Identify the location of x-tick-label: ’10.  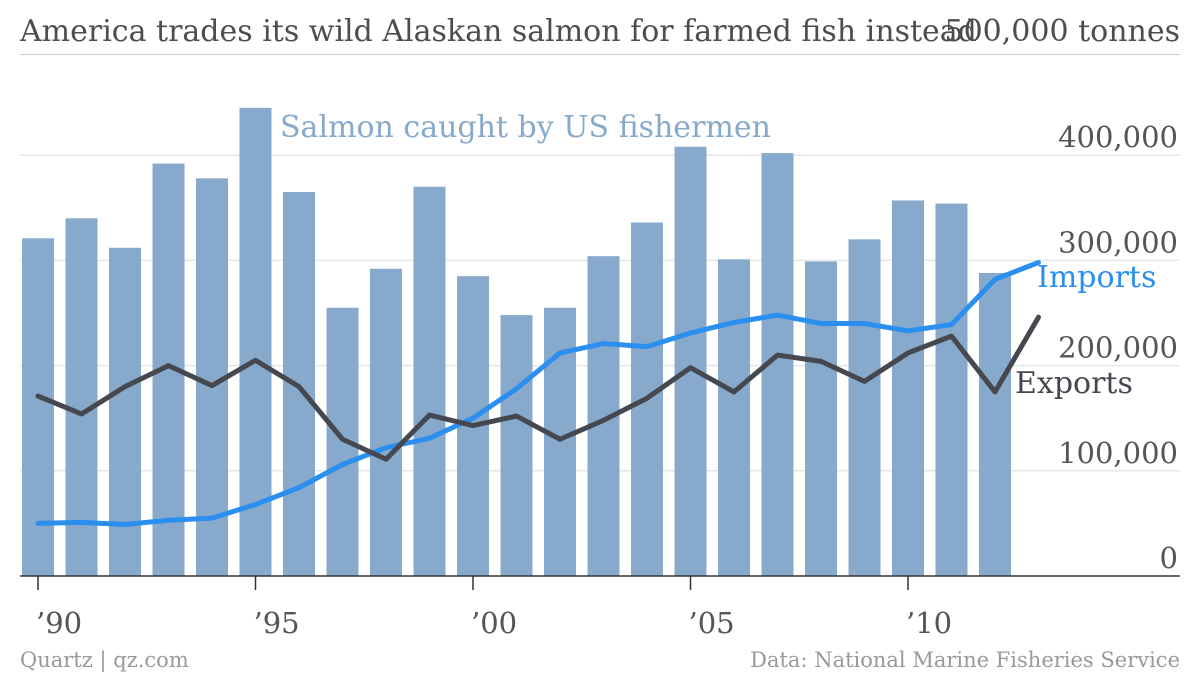
(929, 623).